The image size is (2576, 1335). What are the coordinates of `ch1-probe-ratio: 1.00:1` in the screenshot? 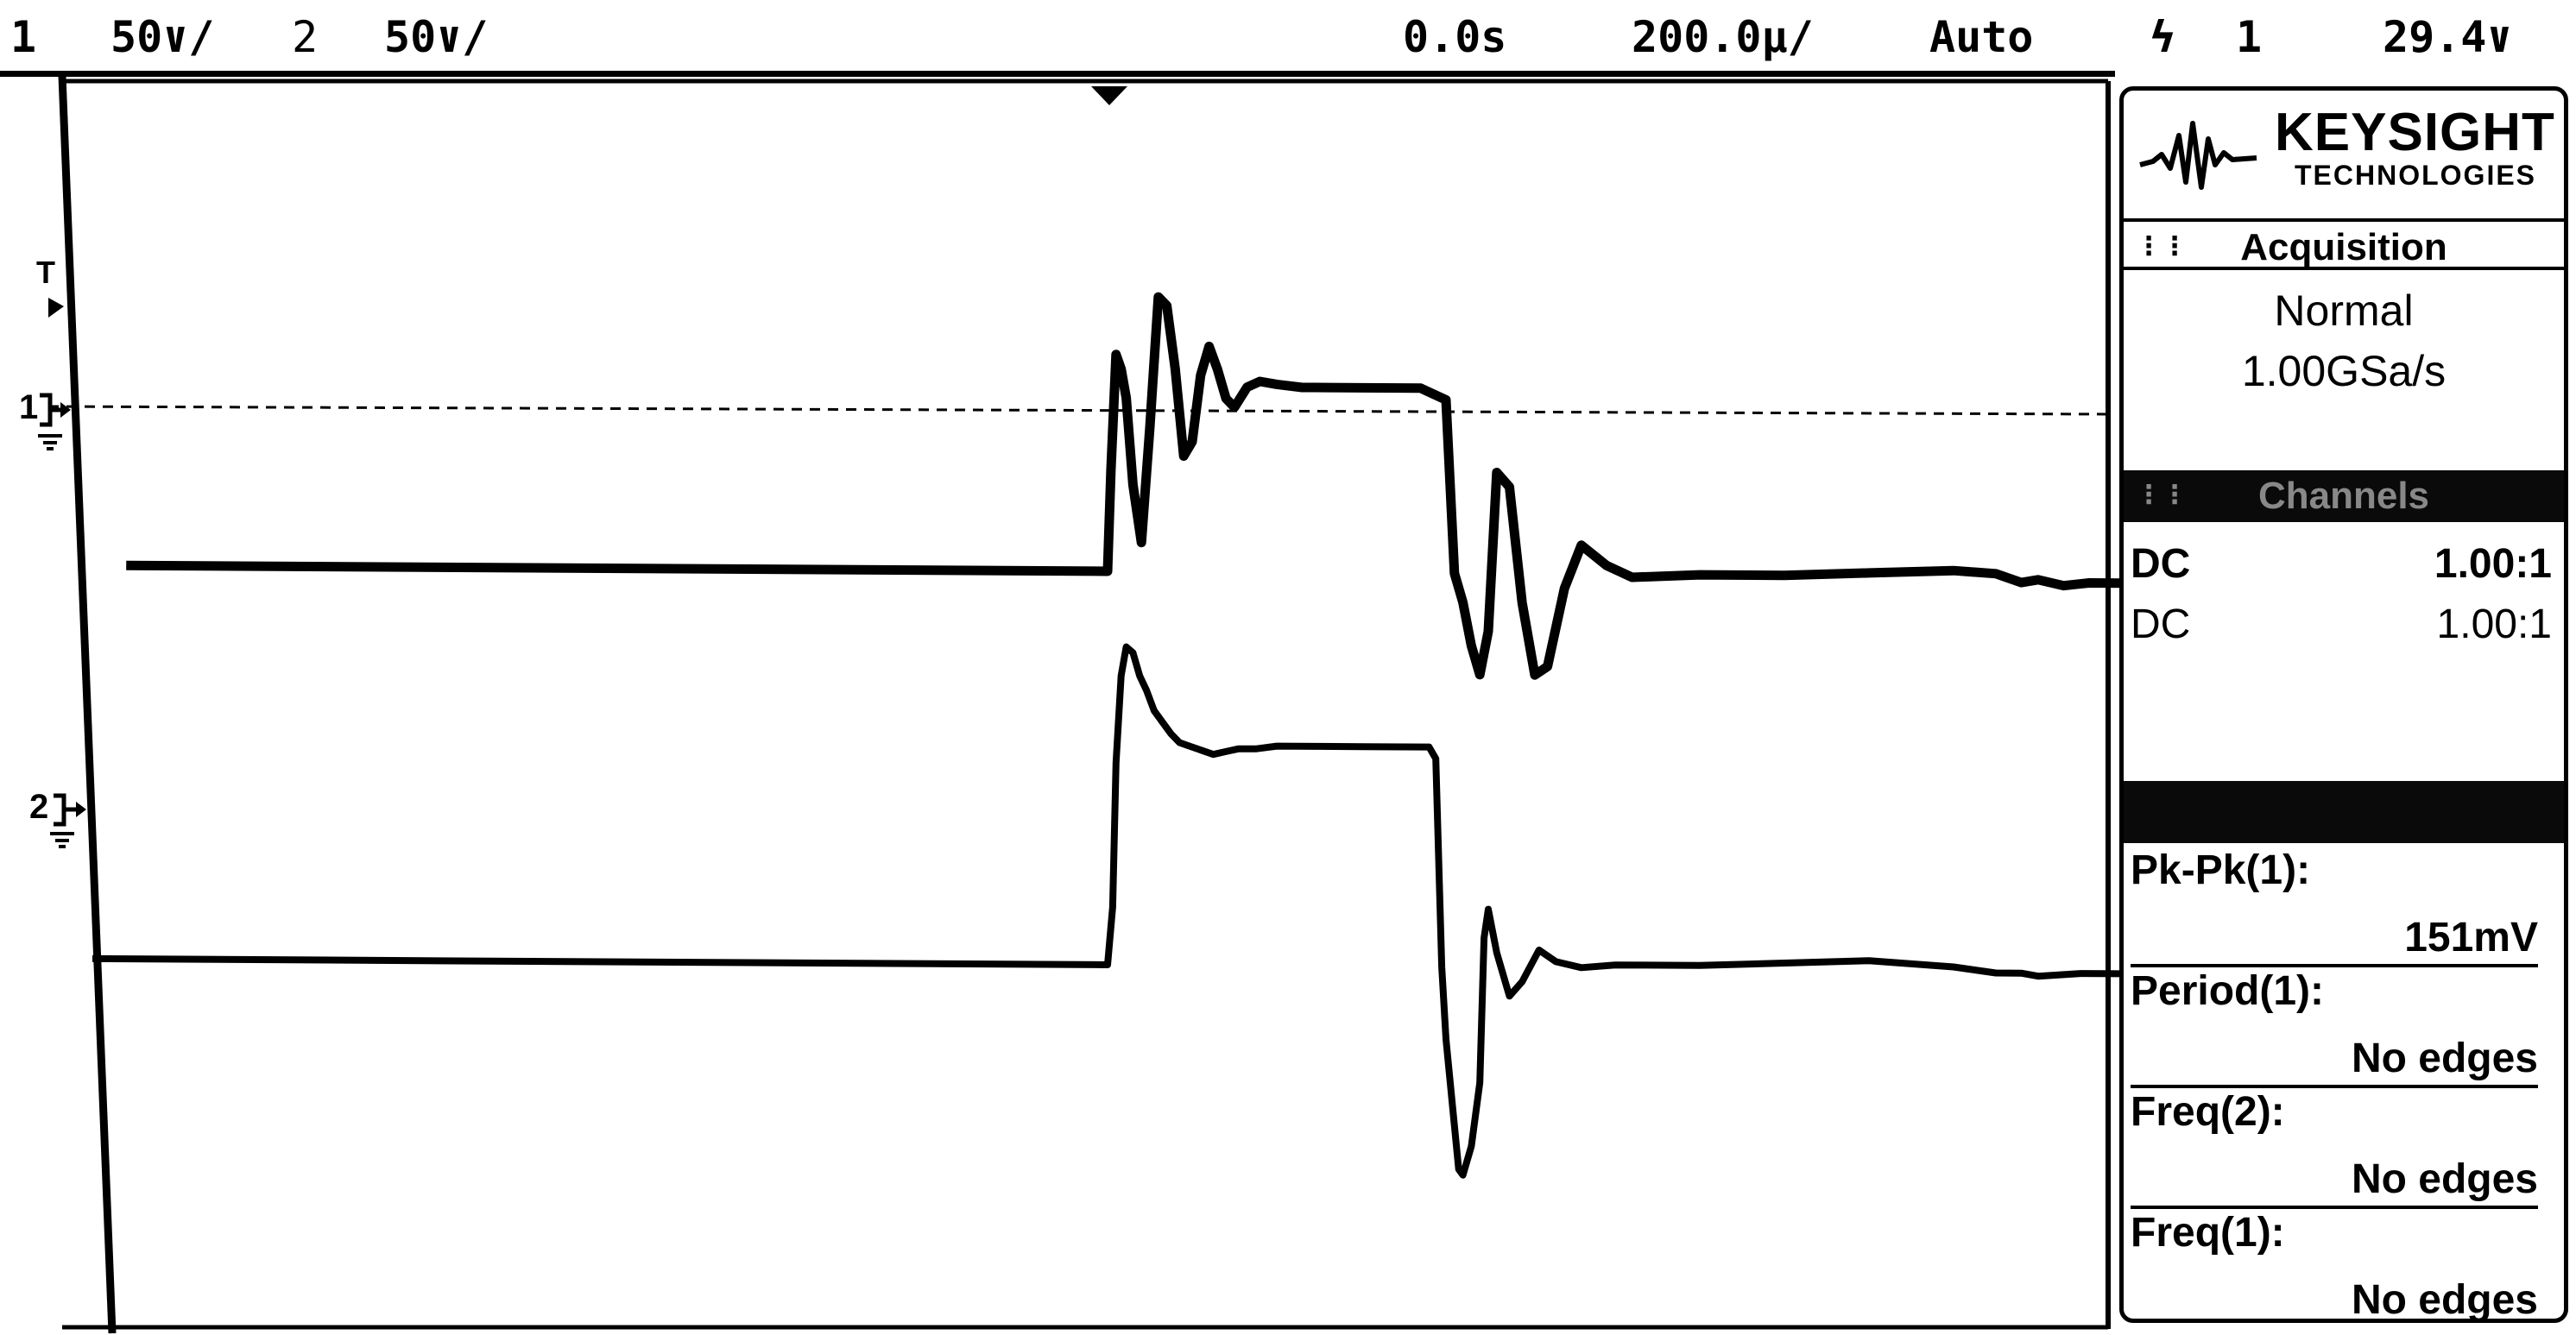 It's located at (2493, 564).